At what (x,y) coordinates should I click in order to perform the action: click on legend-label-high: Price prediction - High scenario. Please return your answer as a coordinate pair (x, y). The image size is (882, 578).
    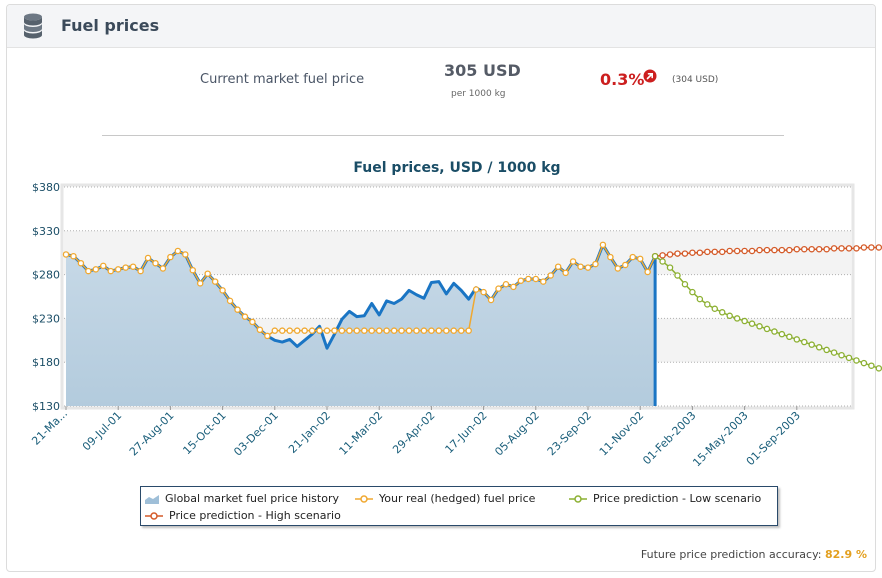
    Looking at the image, I should click on (255, 515).